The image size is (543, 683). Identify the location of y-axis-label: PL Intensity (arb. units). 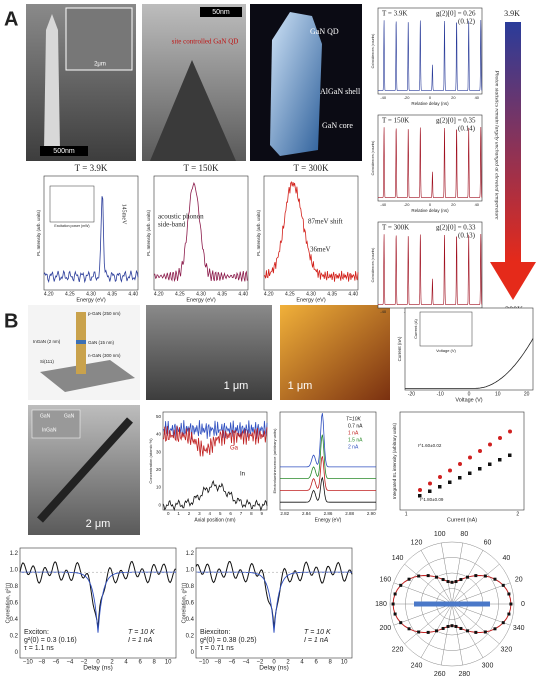
(258, 232).